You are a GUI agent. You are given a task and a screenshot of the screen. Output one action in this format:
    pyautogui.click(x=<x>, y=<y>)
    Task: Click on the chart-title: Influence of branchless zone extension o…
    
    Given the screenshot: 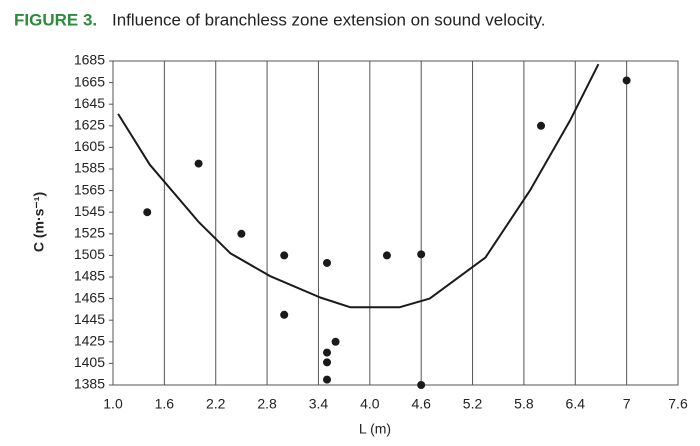 What is the action you would take?
    pyautogui.click(x=328, y=19)
    